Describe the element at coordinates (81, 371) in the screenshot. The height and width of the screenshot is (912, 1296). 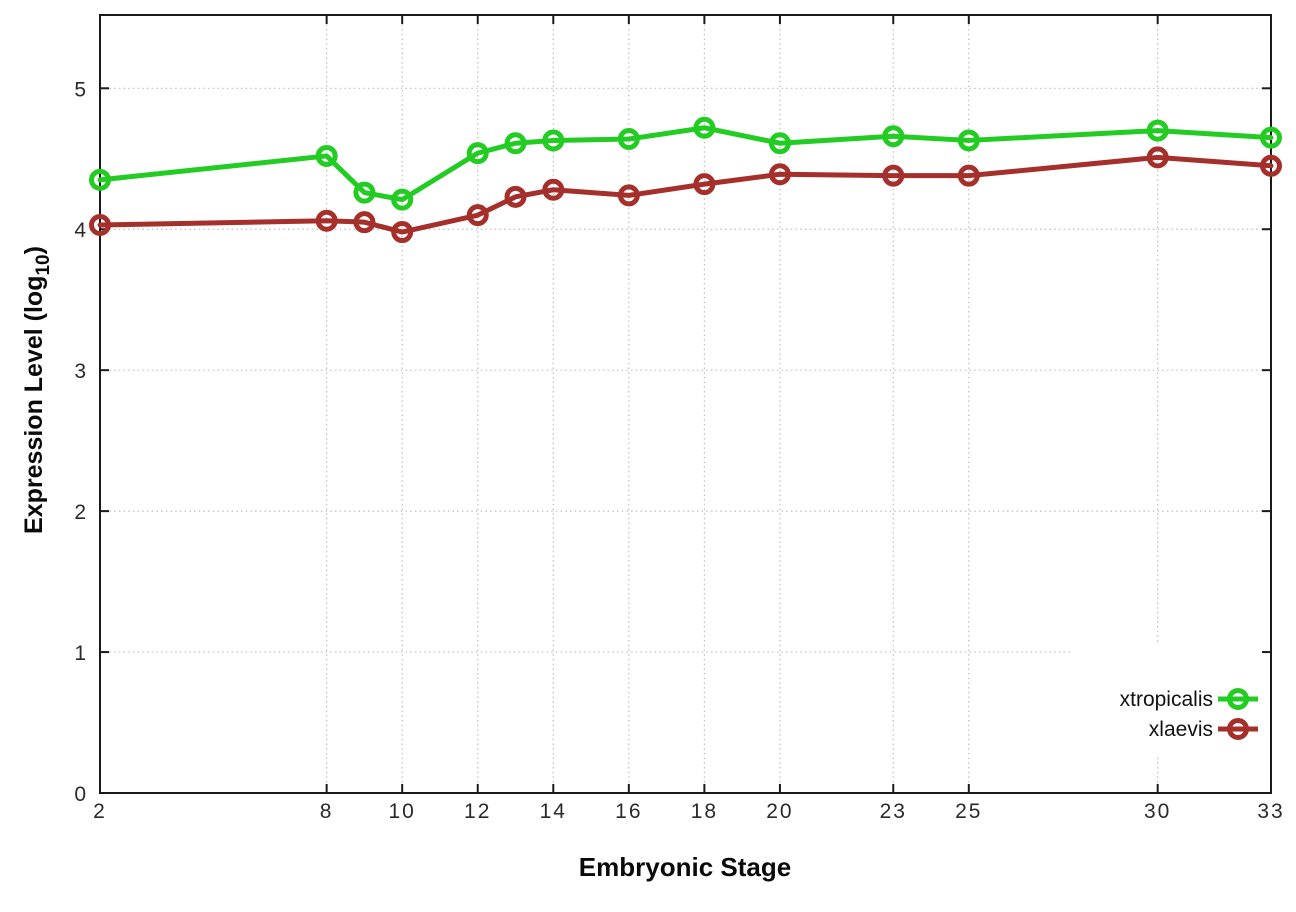
I see `y-tick-label: 3` at that location.